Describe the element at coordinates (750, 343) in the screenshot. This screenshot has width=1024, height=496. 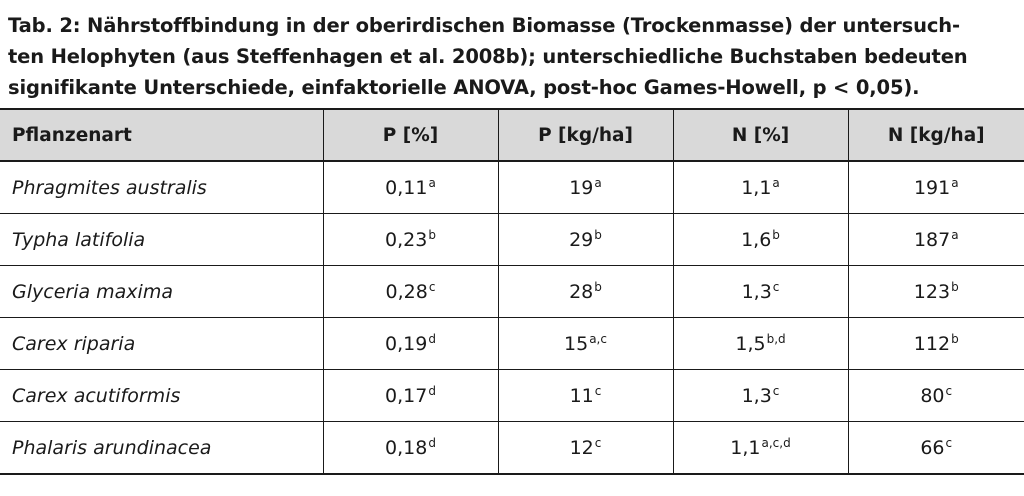
I see `cell-value: 1,5` at that location.